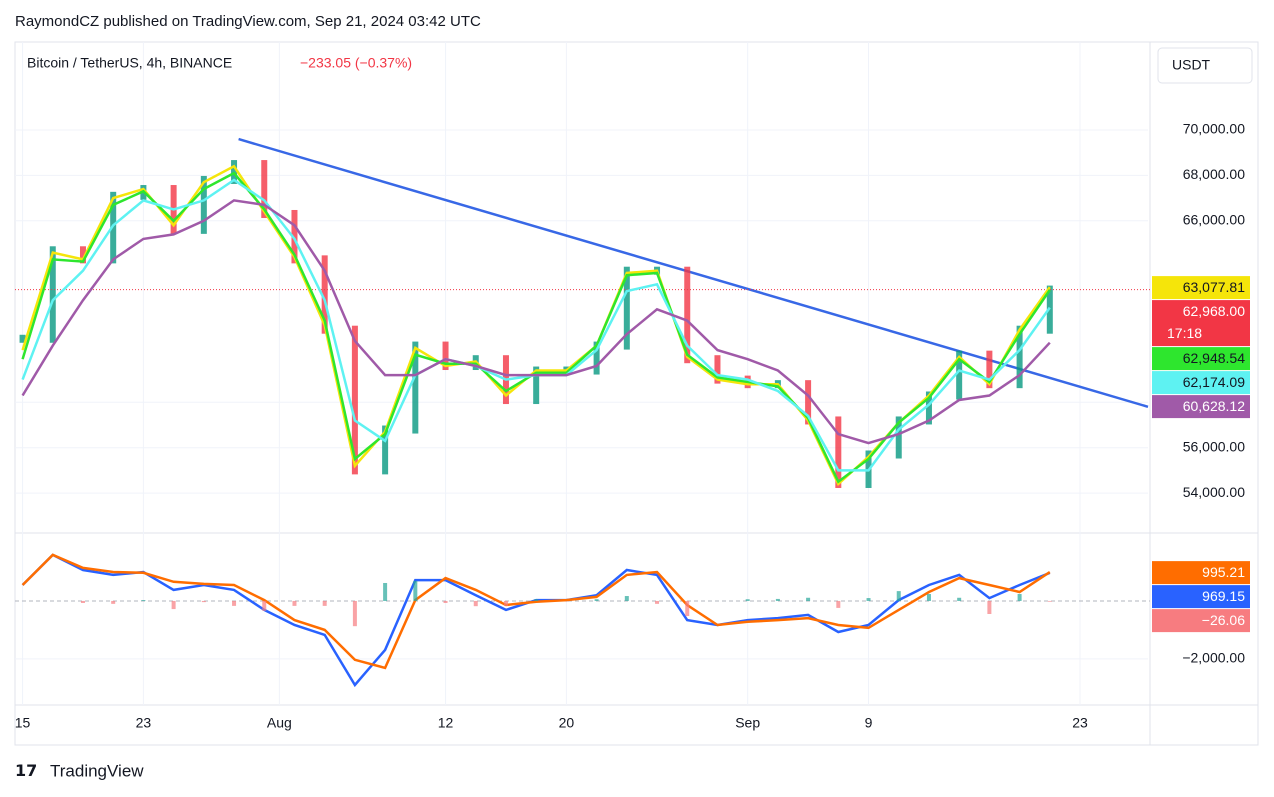 This screenshot has height=797, width=1274. What do you see at coordinates (1223, 572) in the screenshot?
I see `price-badge-label: 995.21` at bounding box center [1223, 572].